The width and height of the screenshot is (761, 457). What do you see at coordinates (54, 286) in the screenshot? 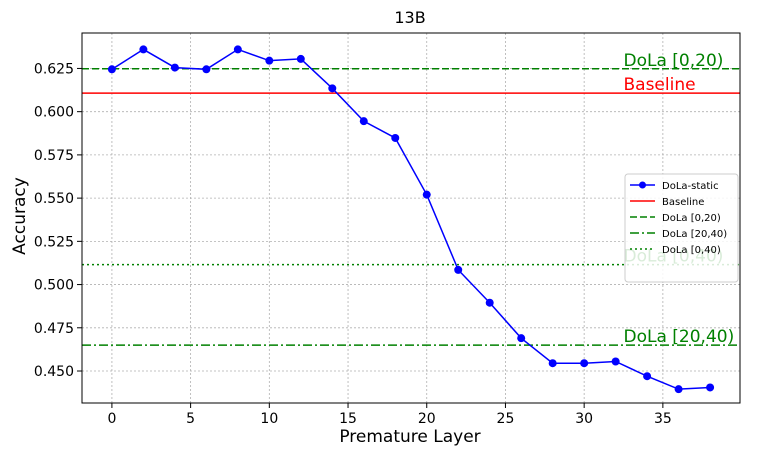
I see `y-tick-label: 0.500` at bounding box center [54, 286].